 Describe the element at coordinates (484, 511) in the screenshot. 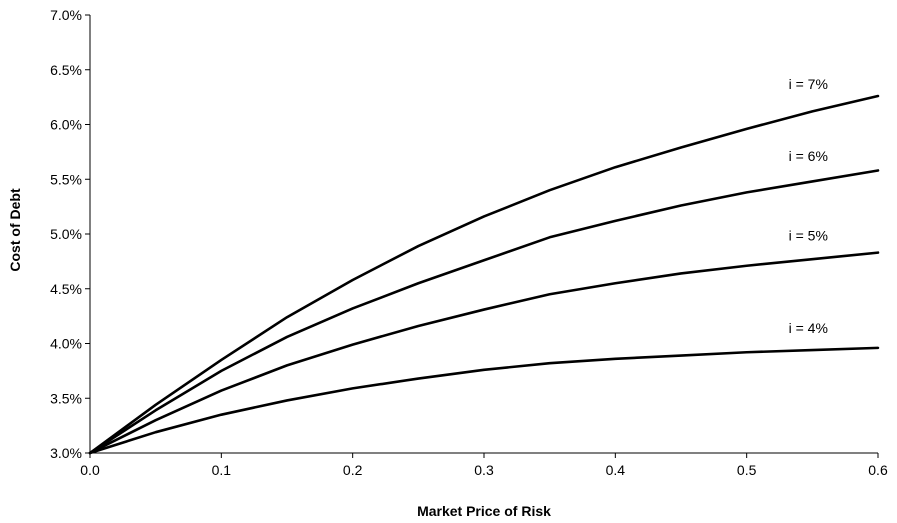

I see `x-axis-title: Market Price of Risk` at that location.